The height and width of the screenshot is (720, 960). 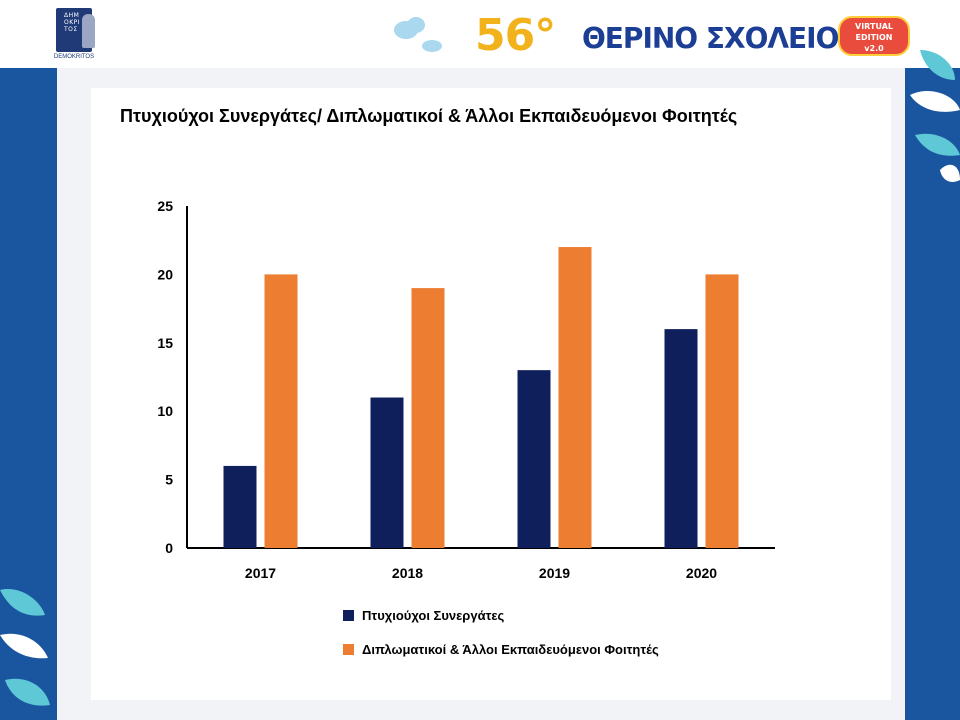 What do you see at coordinates (169, 548) in the screenshot?
I see `y-tick-label: 0` at bounding box center [169, 548].